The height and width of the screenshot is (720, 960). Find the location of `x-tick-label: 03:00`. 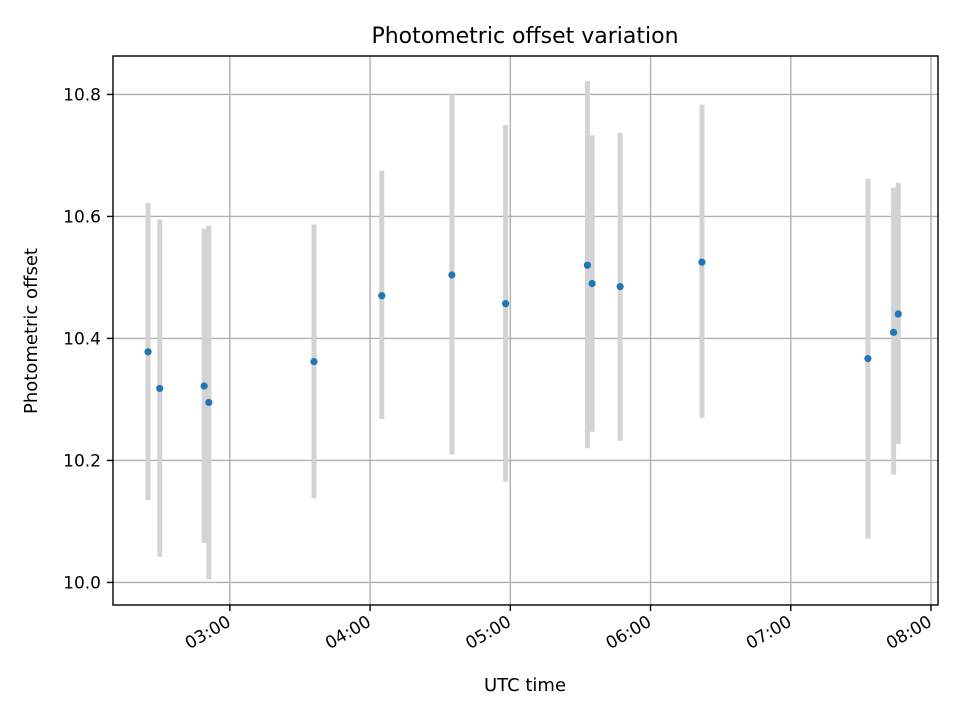

x-tick-label: 03:00 is located at coordinates (208, 633).